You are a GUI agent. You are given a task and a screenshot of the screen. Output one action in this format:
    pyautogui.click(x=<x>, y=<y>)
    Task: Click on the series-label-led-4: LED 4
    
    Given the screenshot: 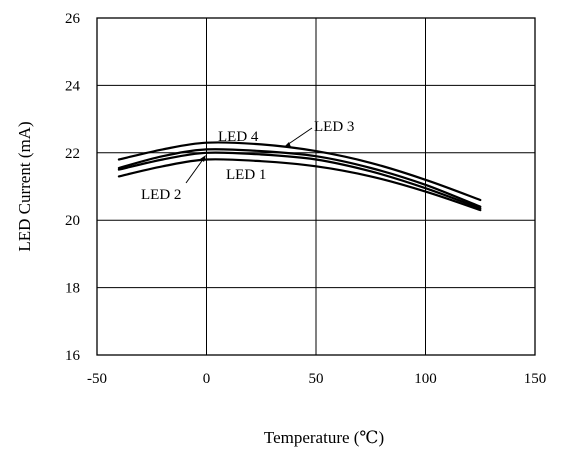 What is the action you would take?
    pyautogui.click(x=238, y=137)
    